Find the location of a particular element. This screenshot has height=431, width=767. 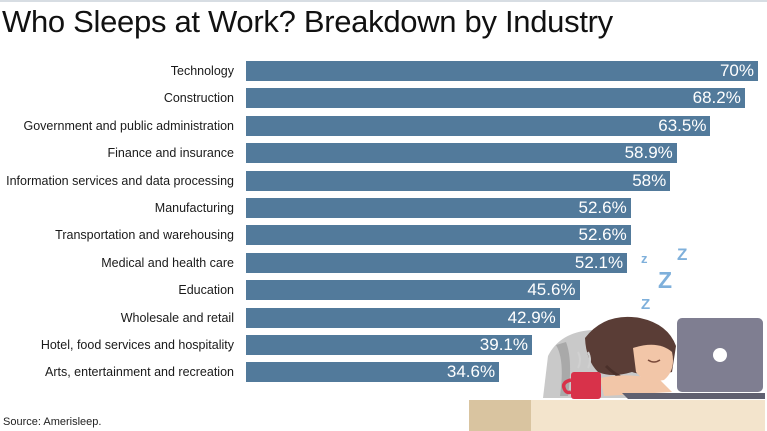

category-label: Information services and data processing is located at coordinates (120, 180).